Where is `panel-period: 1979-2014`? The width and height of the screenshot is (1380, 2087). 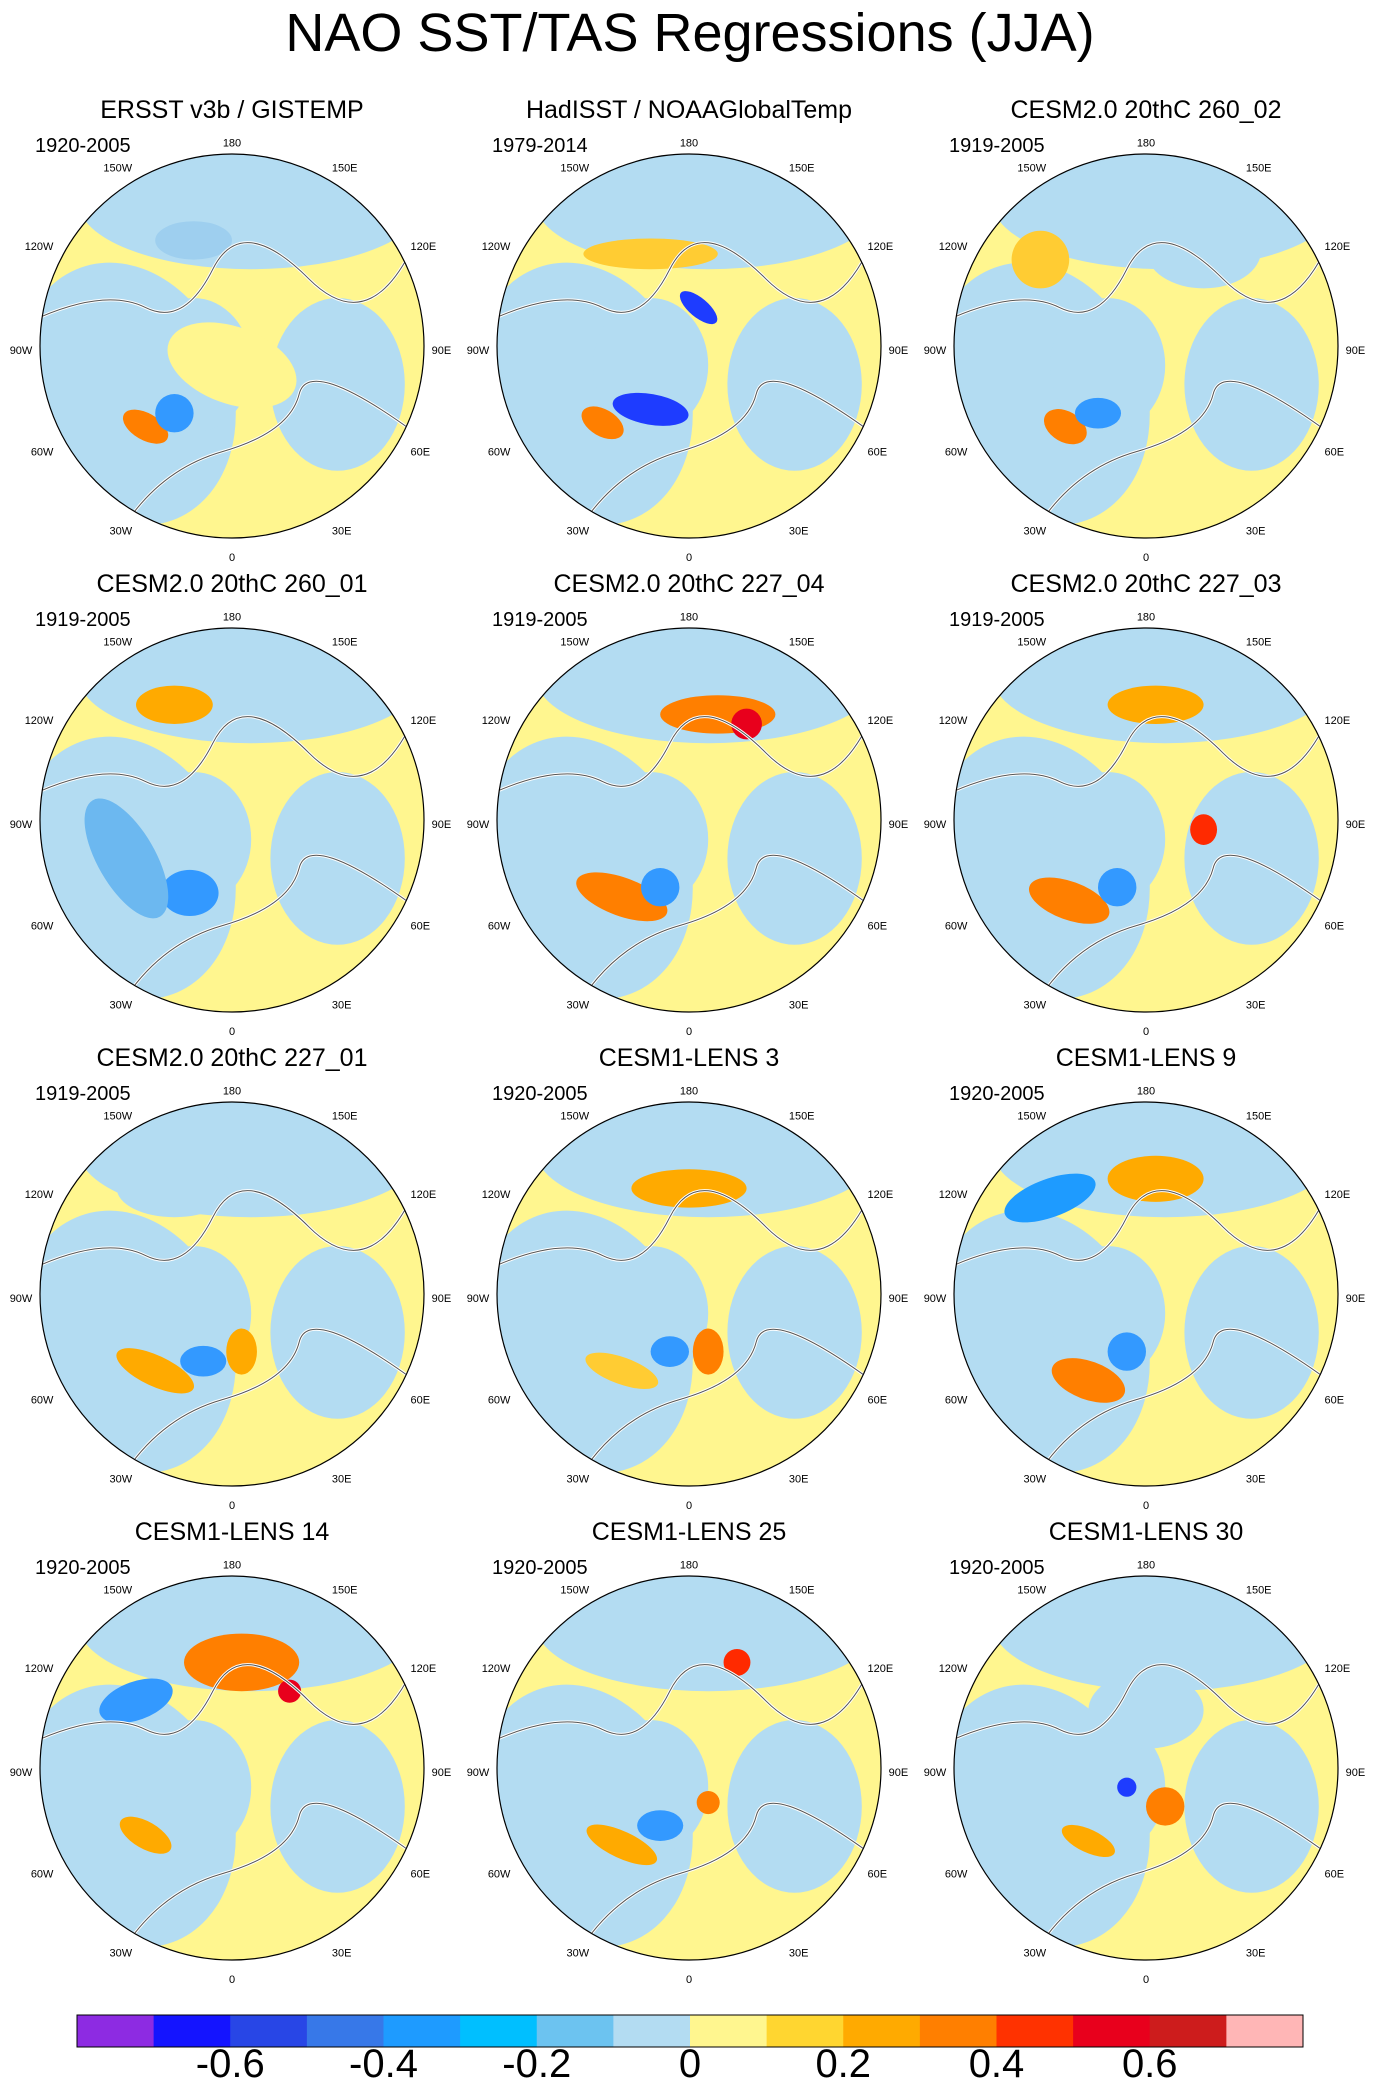
panel-period: 1979-2014 is located at coordinates (540, 146).